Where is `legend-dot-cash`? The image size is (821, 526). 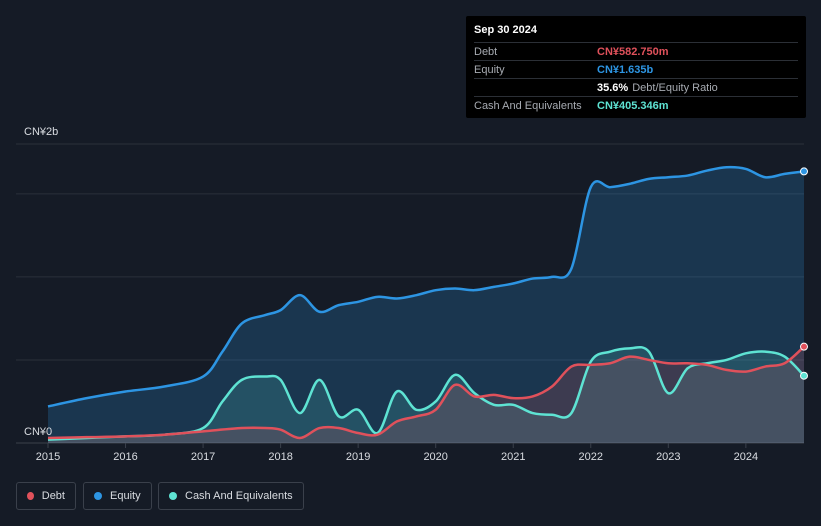 legend-dot-cash is located at coordinates (173, 496).